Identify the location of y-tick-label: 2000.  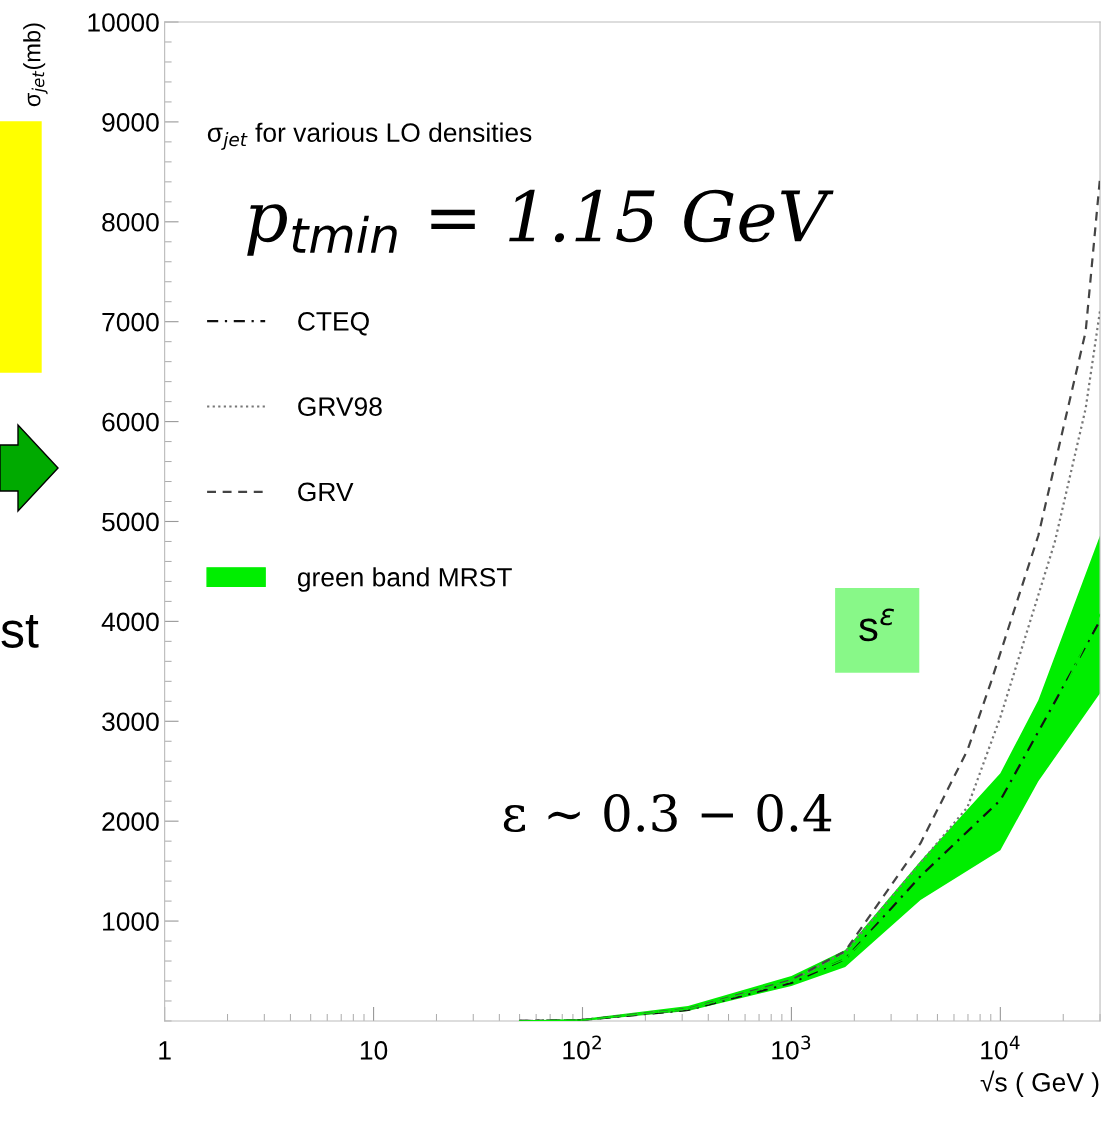
(130, 821).